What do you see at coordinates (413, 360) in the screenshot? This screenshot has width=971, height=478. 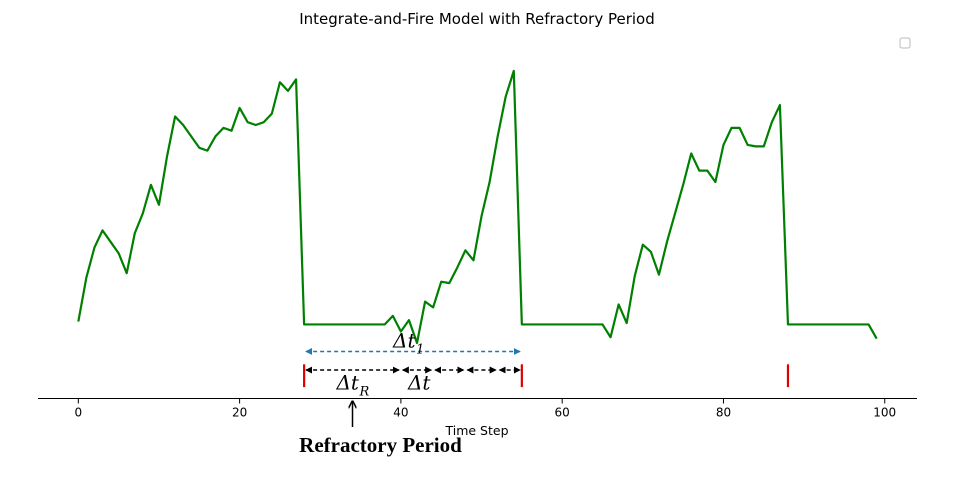 I see `interval-annotations` at bounding box center [413, 360].